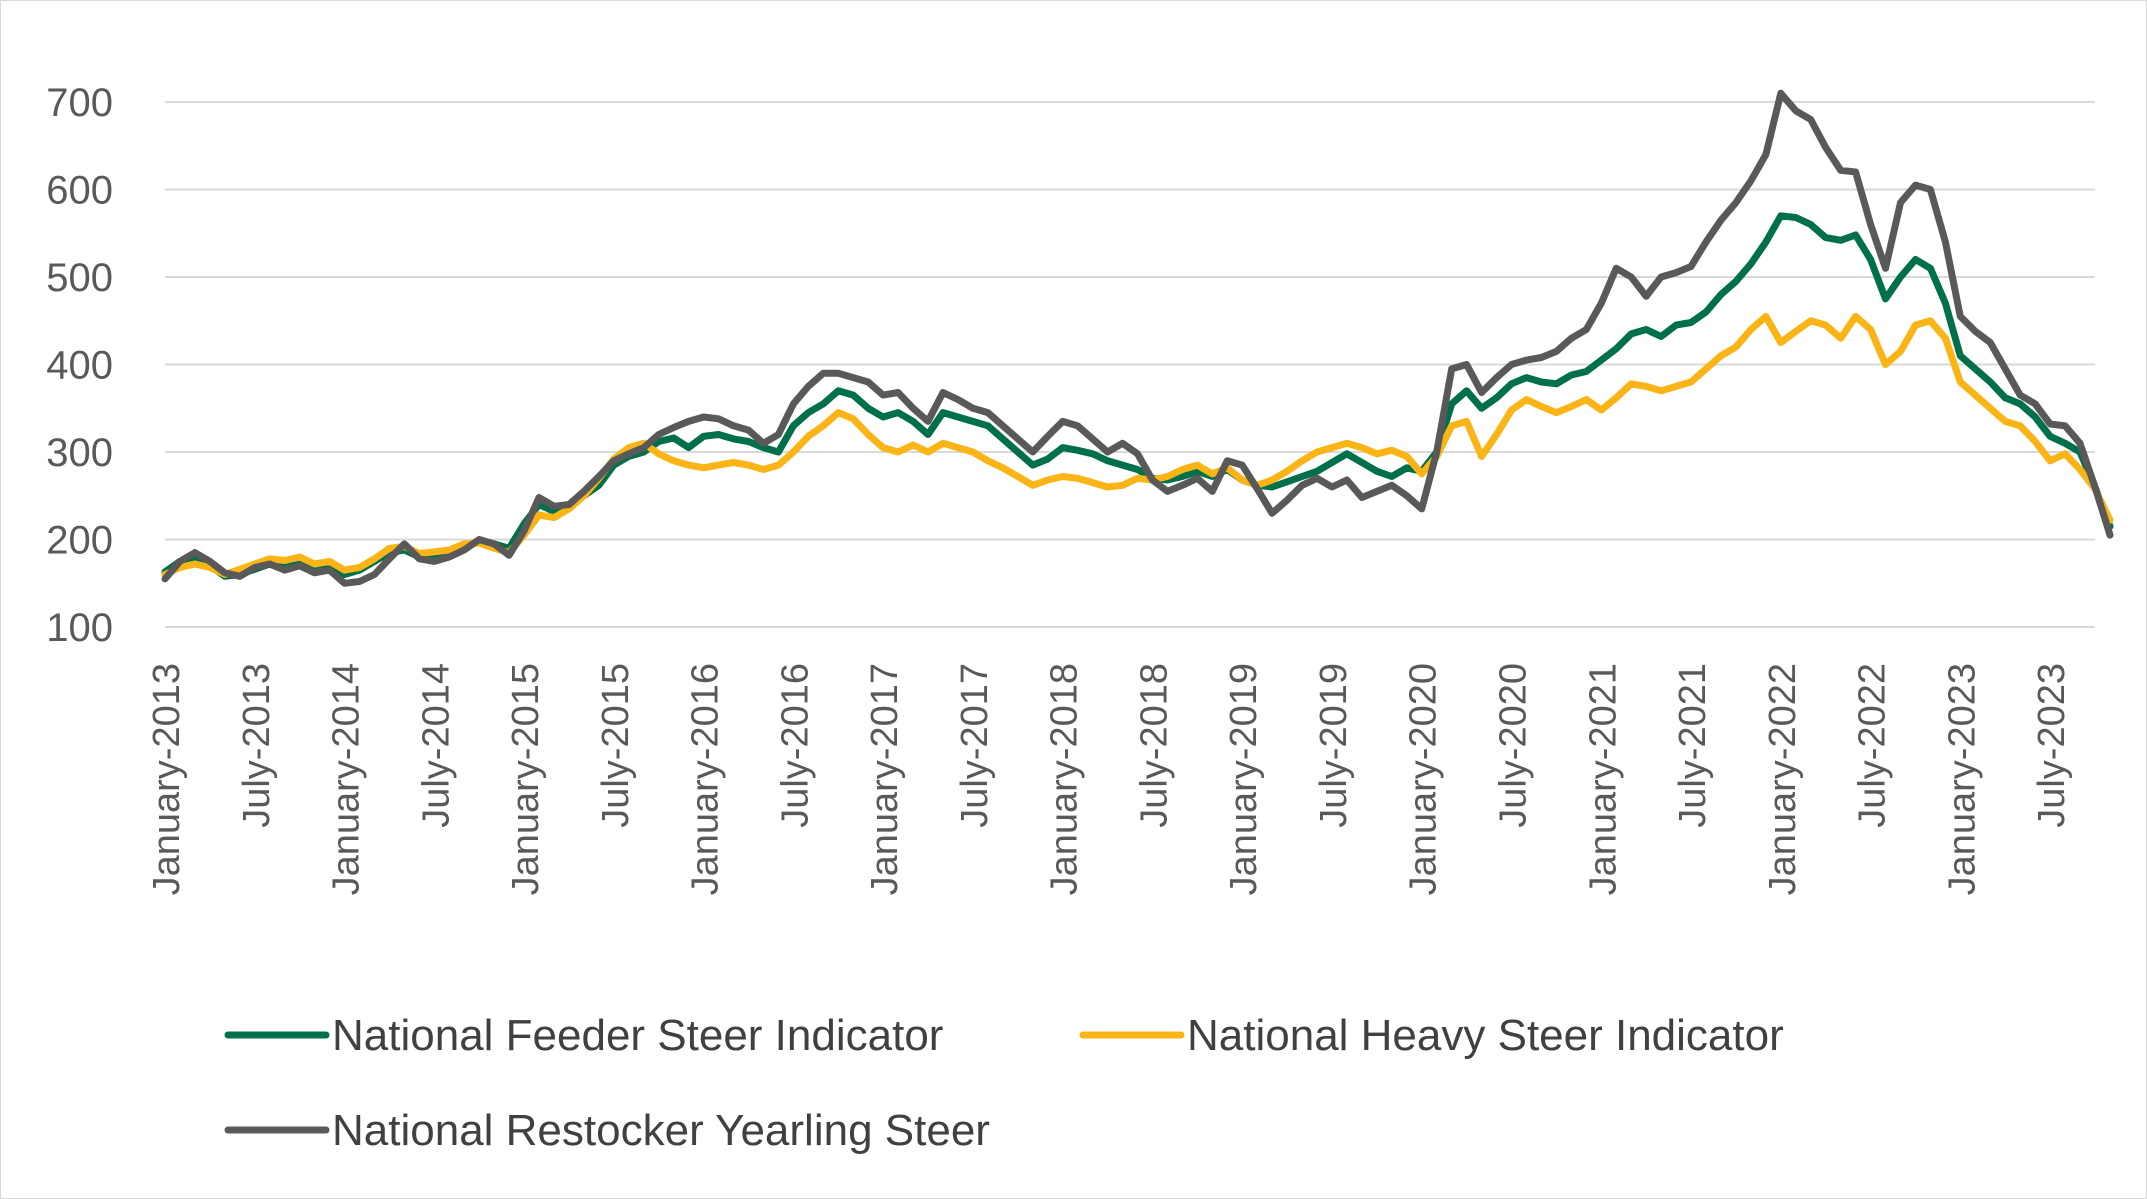 This screenshot has width=2147, height=1199. I want to click on x-tick-label: July-2018, so click(1154, 745).